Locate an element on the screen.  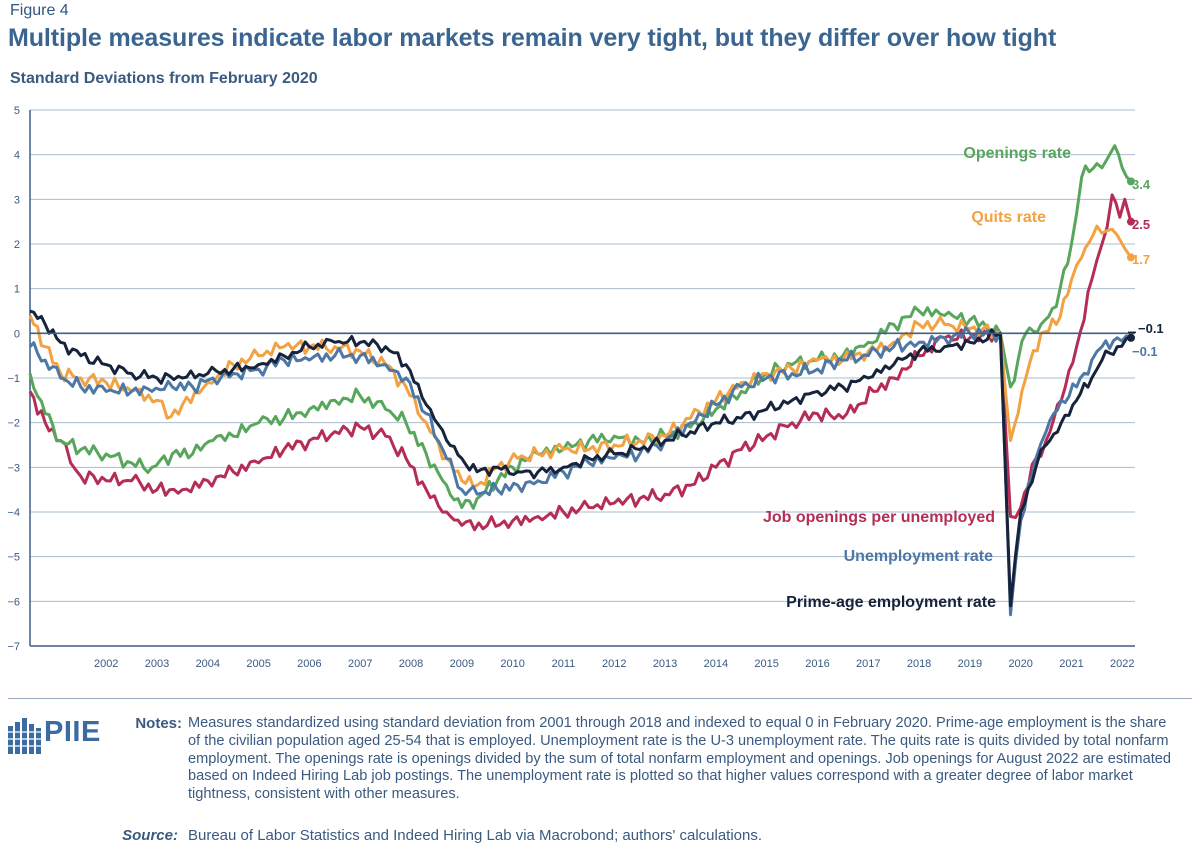
x-tick-label: 2002 is located at coordinates (106, 664).